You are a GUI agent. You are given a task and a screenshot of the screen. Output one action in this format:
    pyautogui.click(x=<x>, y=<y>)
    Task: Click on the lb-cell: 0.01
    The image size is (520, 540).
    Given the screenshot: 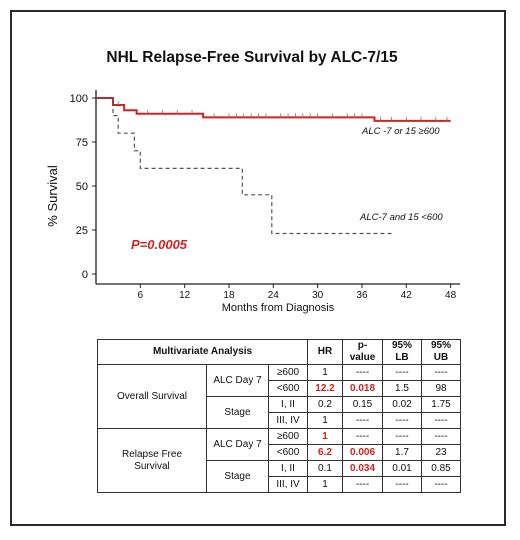 What is the action you would take?
    pyautogui.click(x=402, y=468)
    